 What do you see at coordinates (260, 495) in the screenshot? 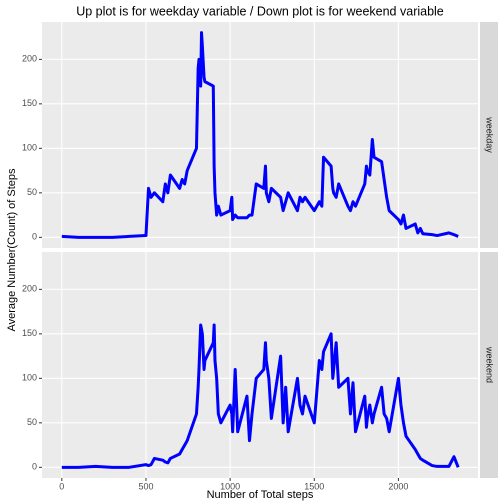
I see `x-axis-label: Number of Total steps` at bounding box center [260, 495].